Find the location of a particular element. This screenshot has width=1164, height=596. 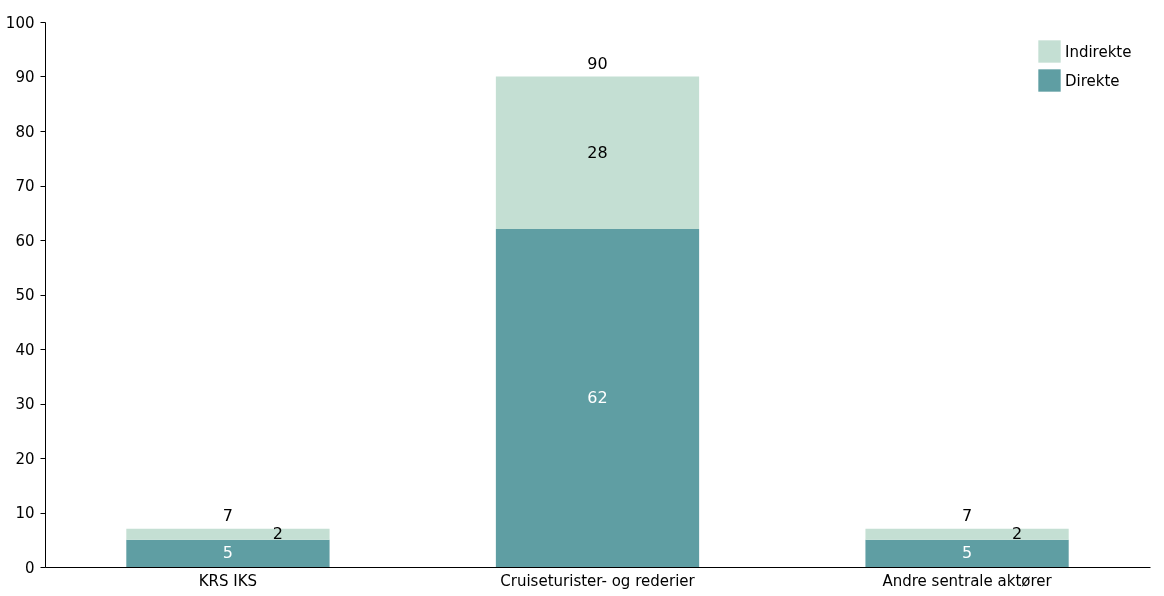

data-label: 28 is located at coordinates (597, 152).